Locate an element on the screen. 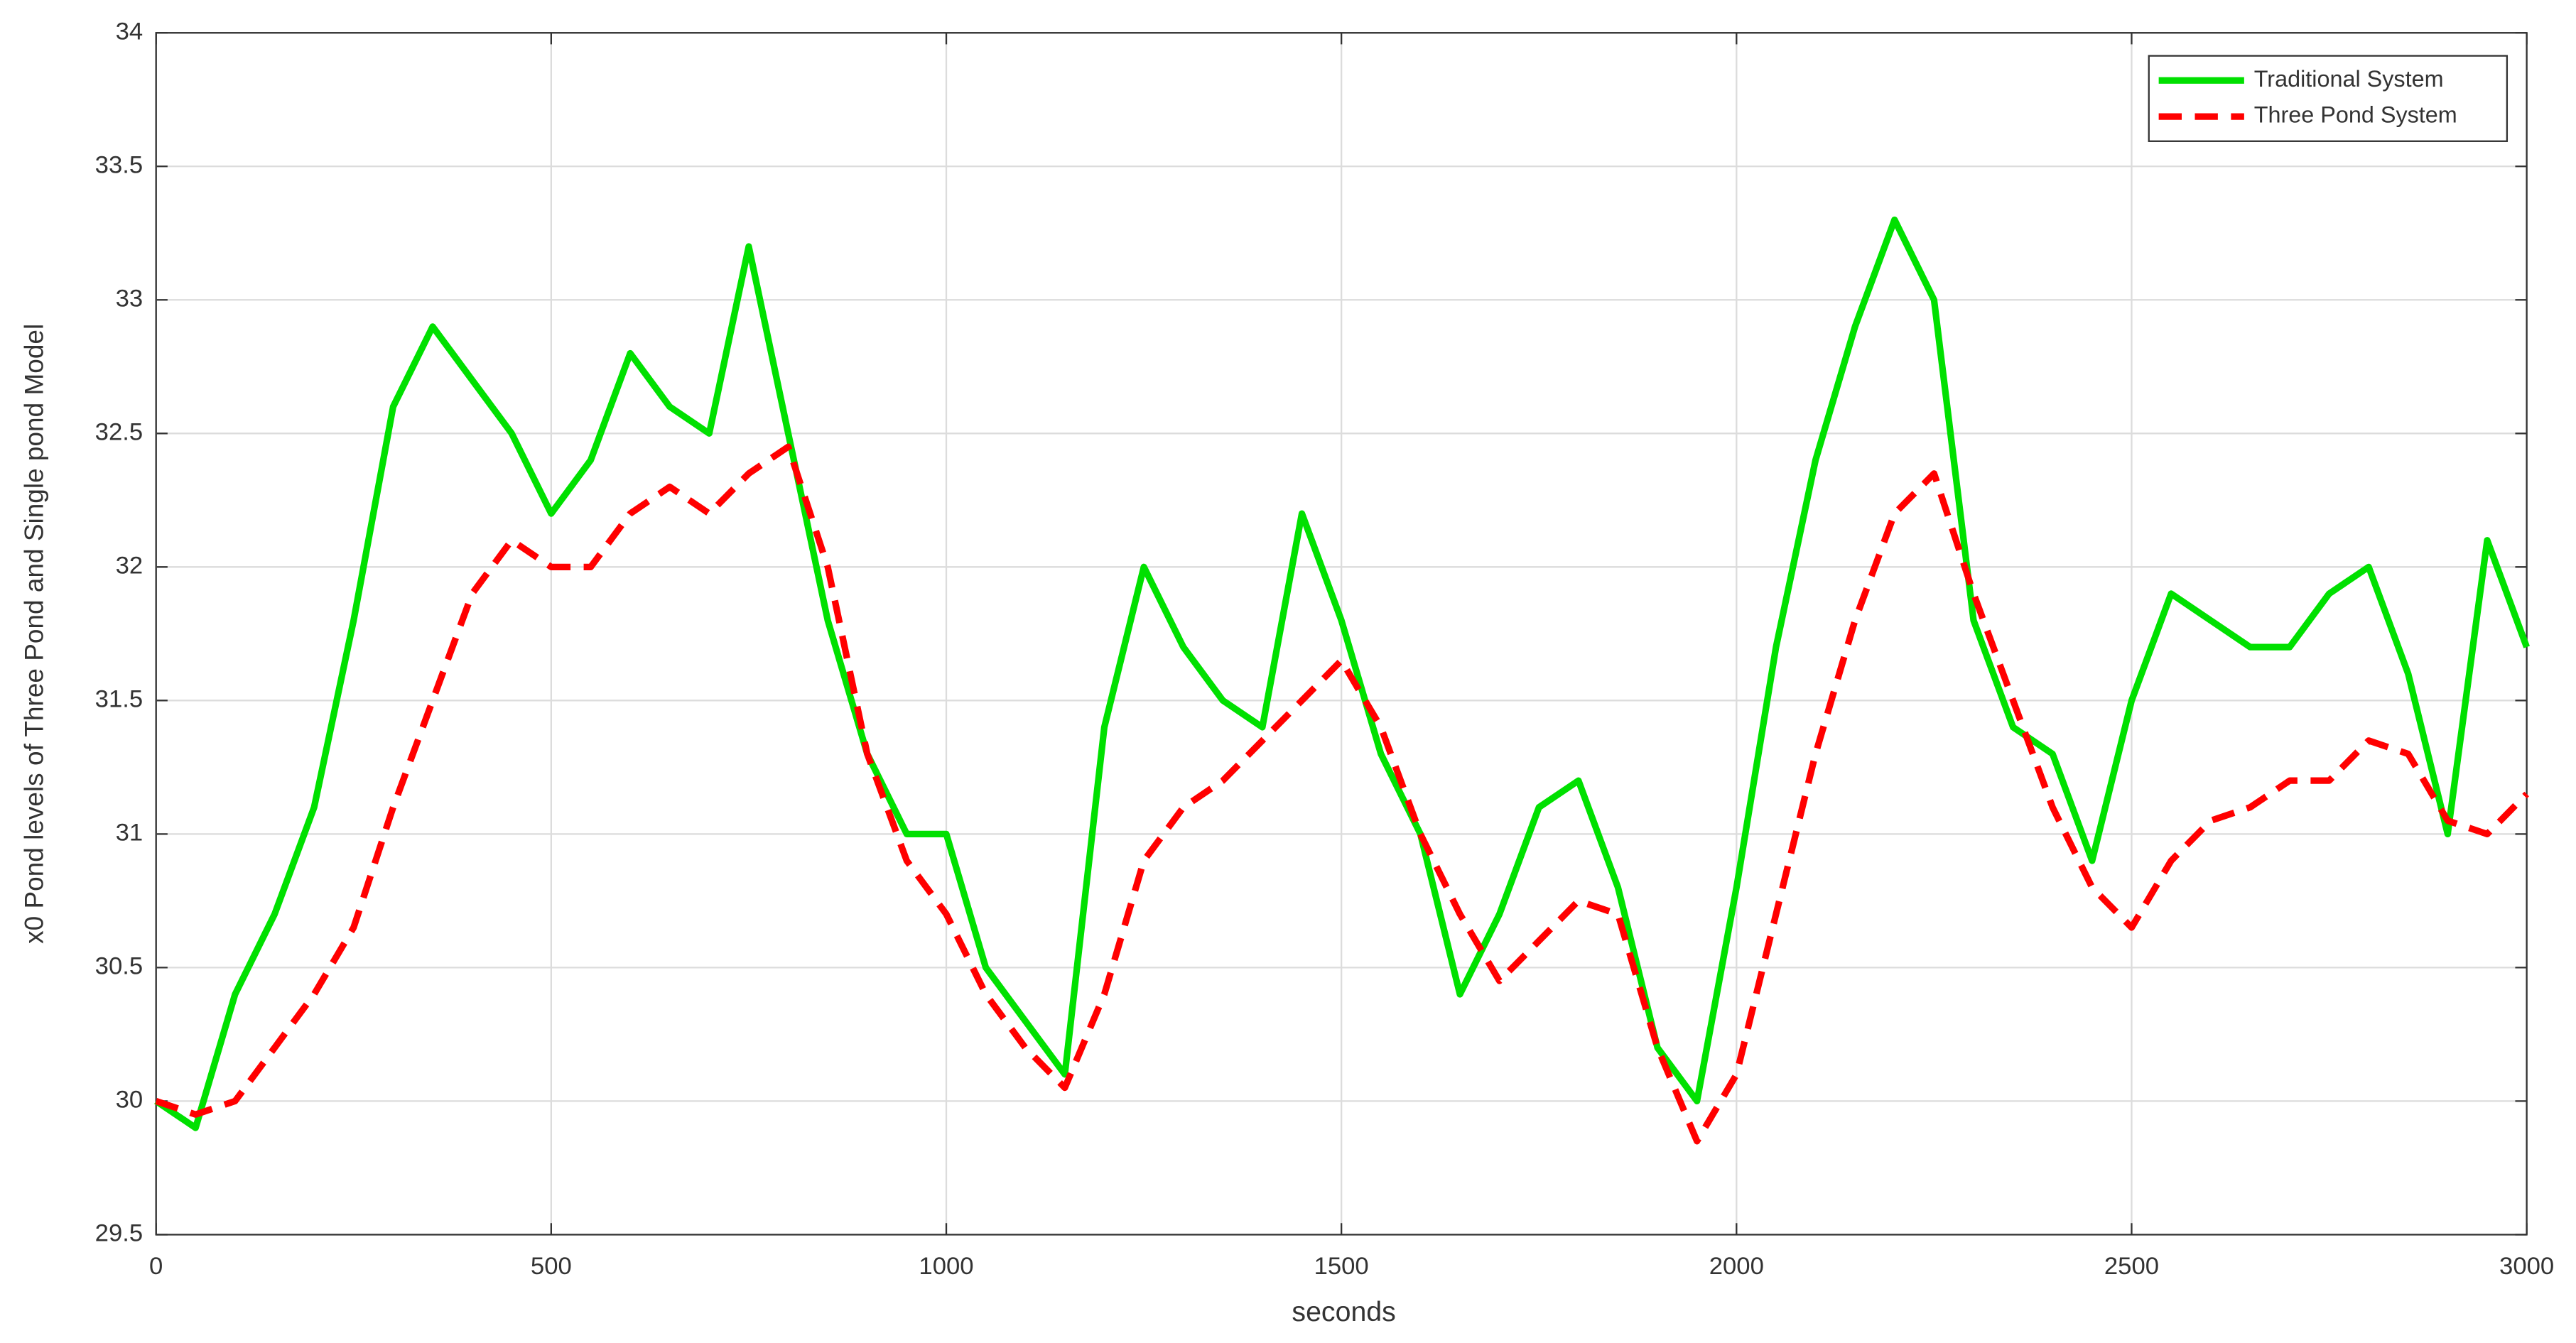  x-tick-label: 1000 is located at coordinates (946, 1266).